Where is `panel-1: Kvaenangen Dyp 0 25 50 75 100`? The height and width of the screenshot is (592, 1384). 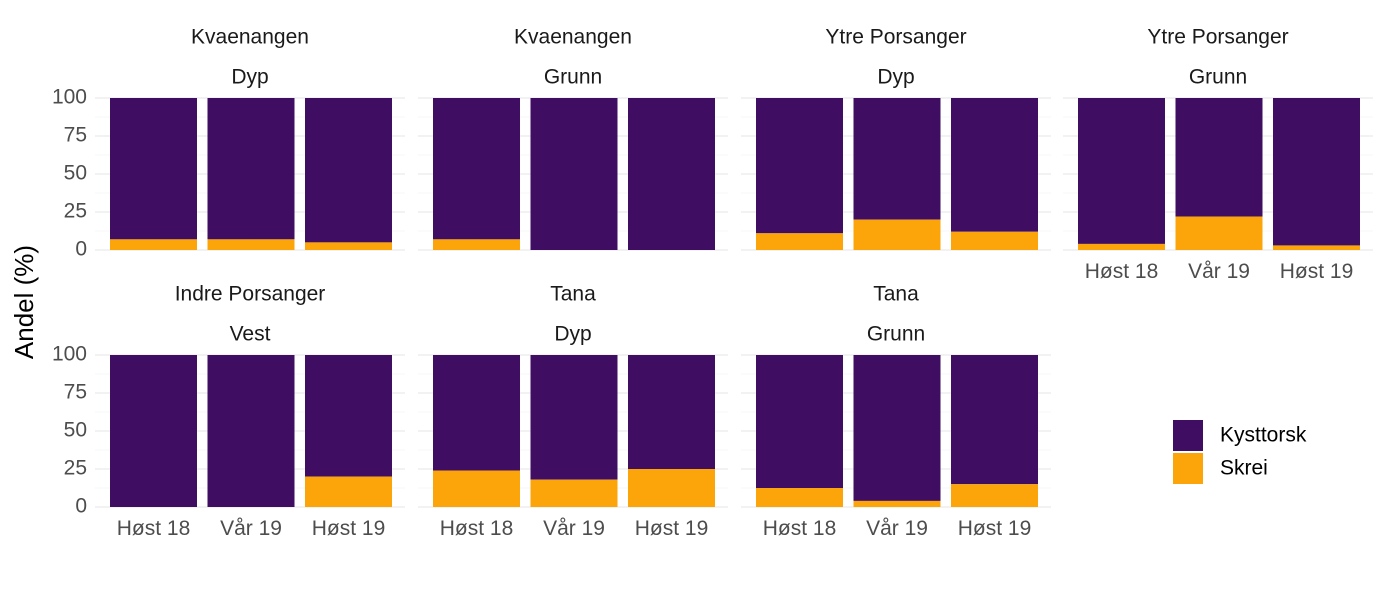 panel-1: Kvaenangen Dyp 0 25 50 75 100 is located at coordinates (228, 143).